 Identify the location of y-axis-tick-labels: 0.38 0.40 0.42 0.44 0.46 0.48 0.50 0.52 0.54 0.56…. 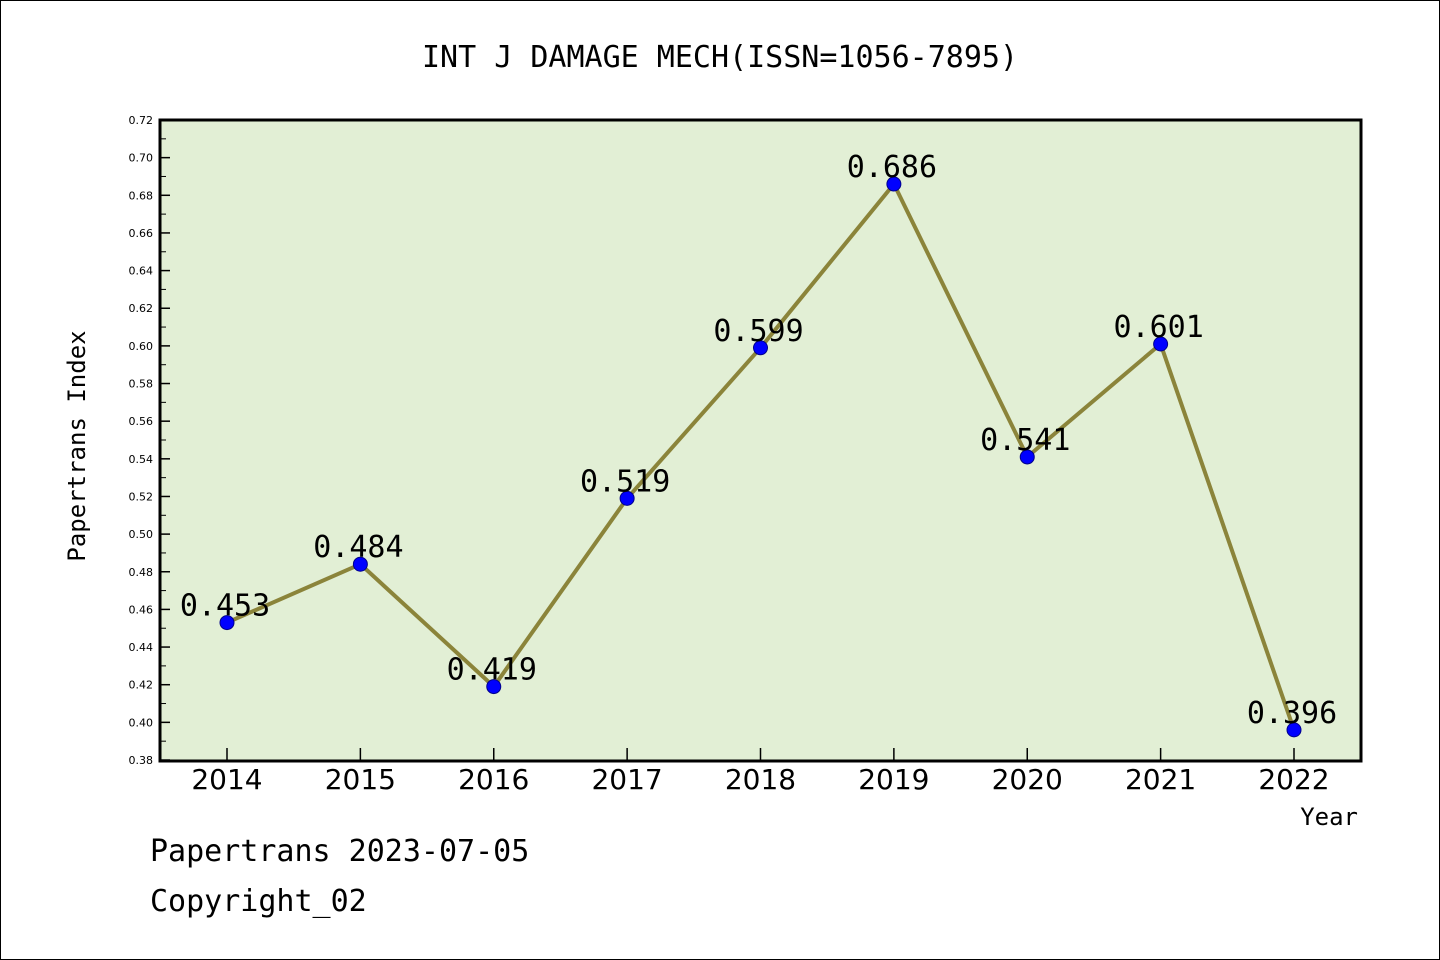
(141, 440).